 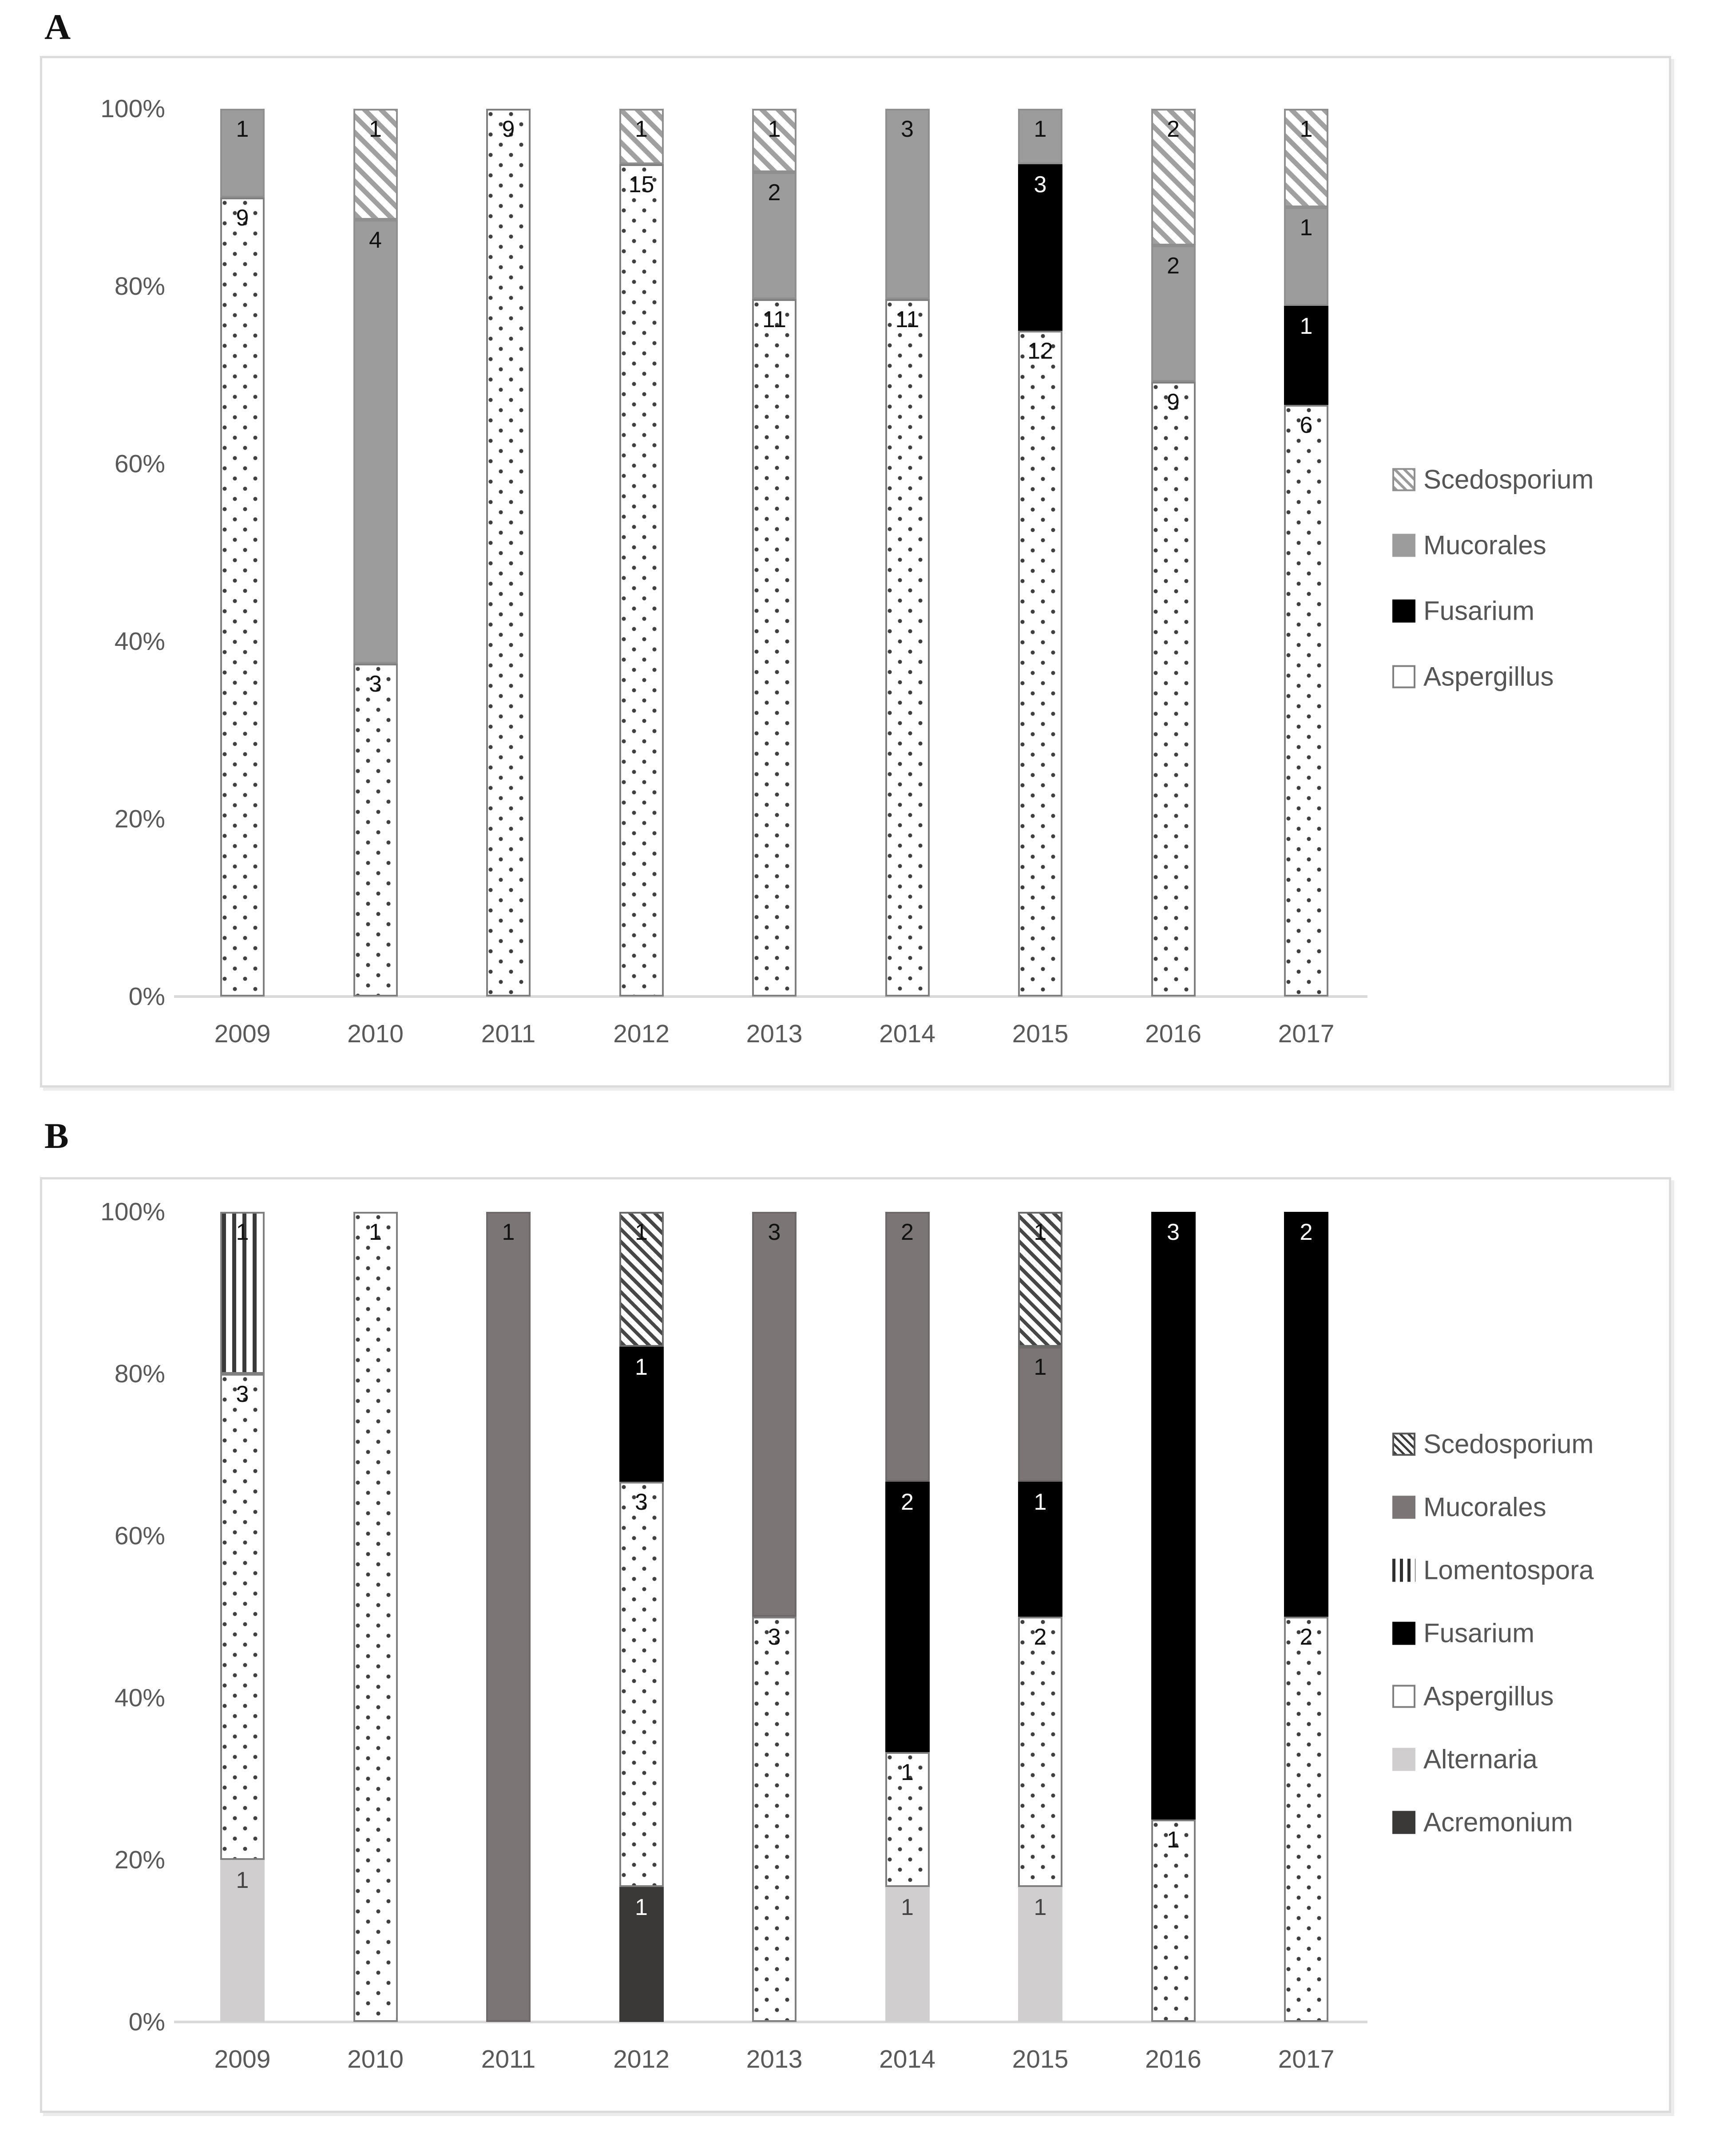 I want to click on x-axis-year-label: 2009, so click(x=243, y=1034).